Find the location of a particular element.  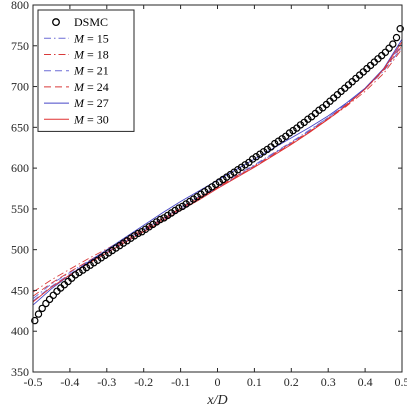

x-tick-label: 0.3 is located at coordinates (328, 382).